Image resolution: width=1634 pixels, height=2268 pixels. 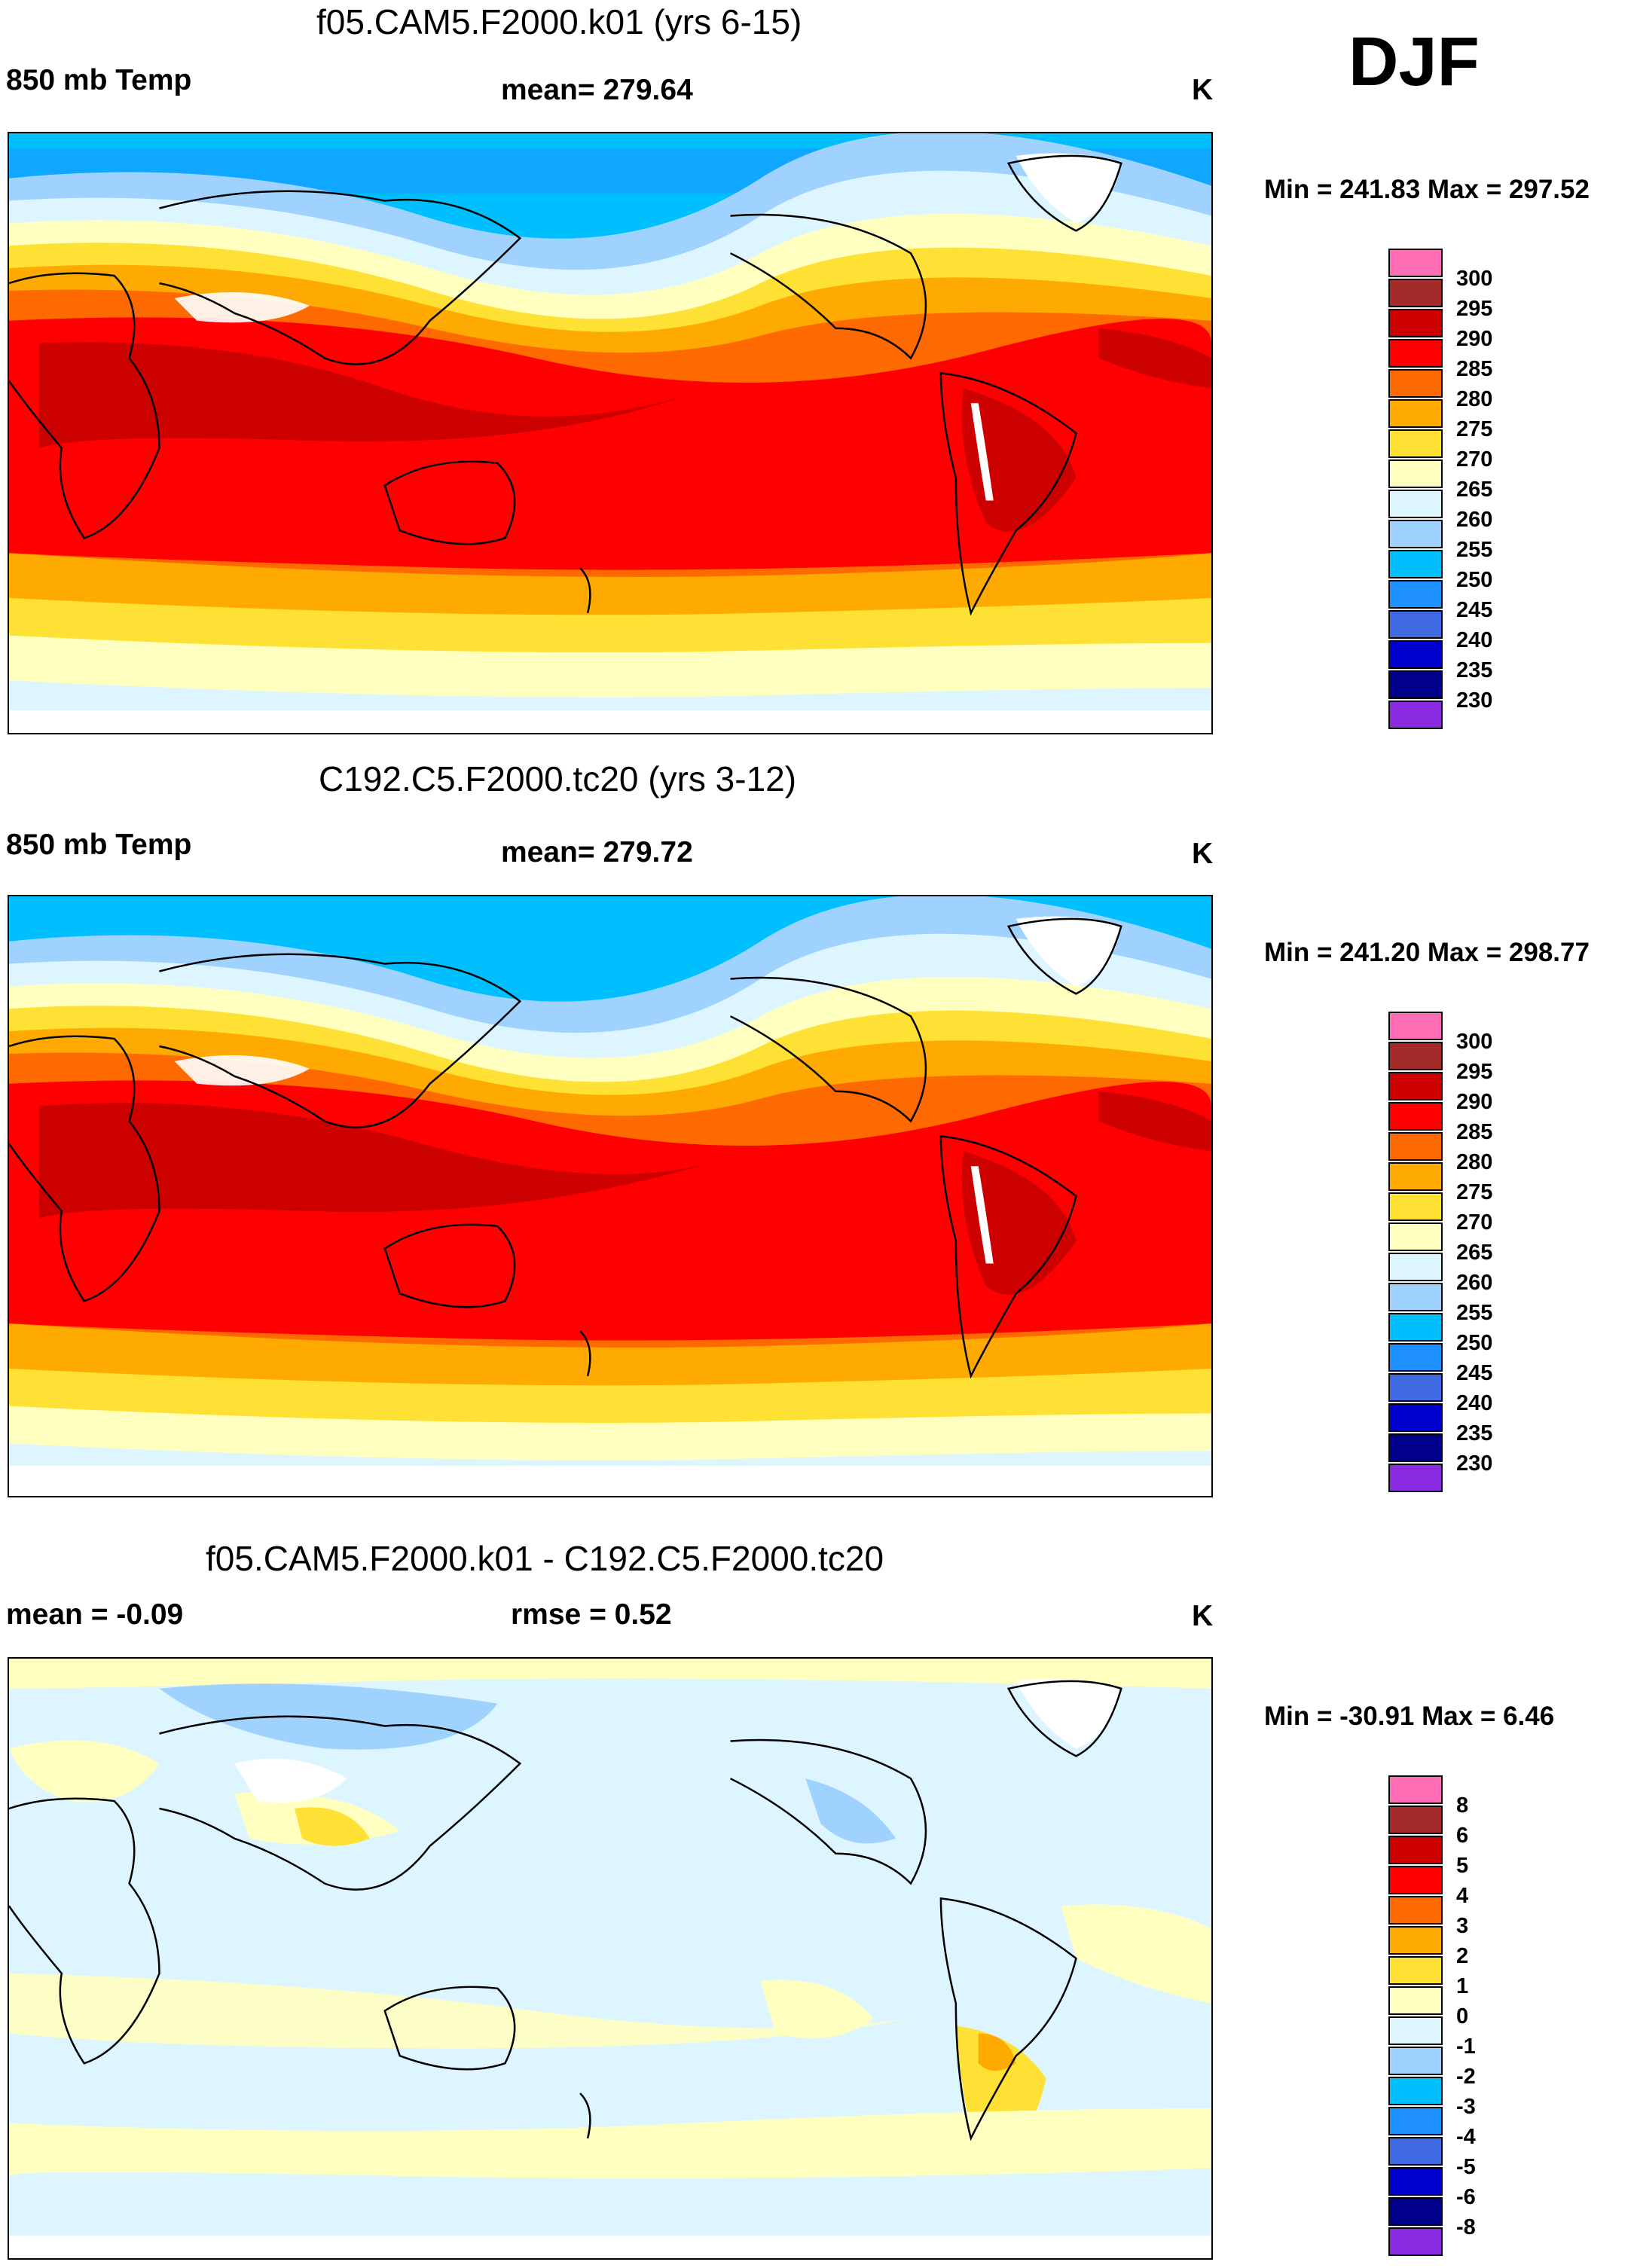 What do you see at coordinates (1466, 2137) in the screenshot?
I see `colorbar-label: -4` at bounding box center [1466, 2137].